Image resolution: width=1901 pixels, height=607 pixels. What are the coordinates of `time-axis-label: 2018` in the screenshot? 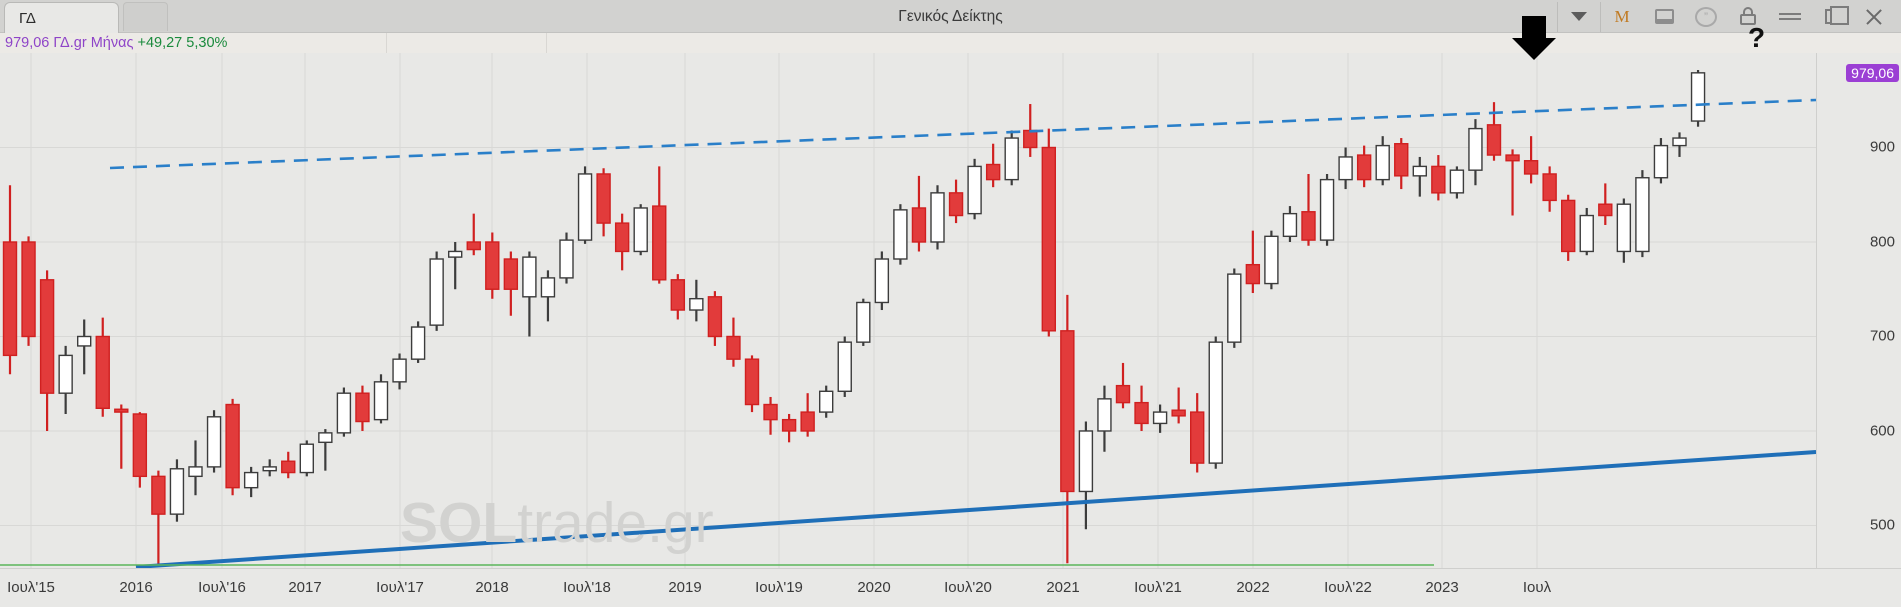 It's located at (492, 587).